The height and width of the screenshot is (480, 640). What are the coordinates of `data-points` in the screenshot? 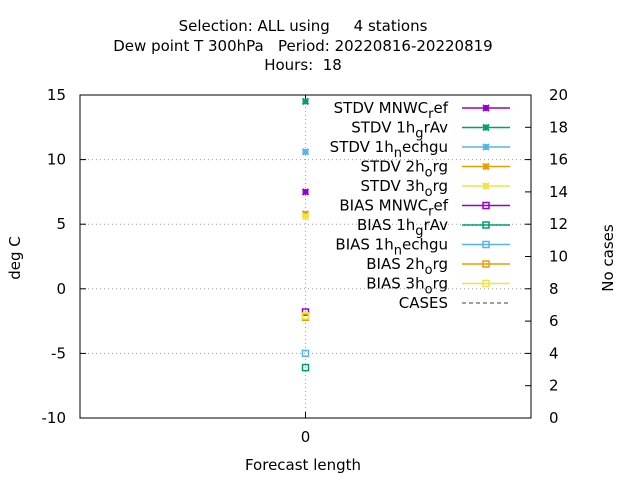 It's located at (305, 234).